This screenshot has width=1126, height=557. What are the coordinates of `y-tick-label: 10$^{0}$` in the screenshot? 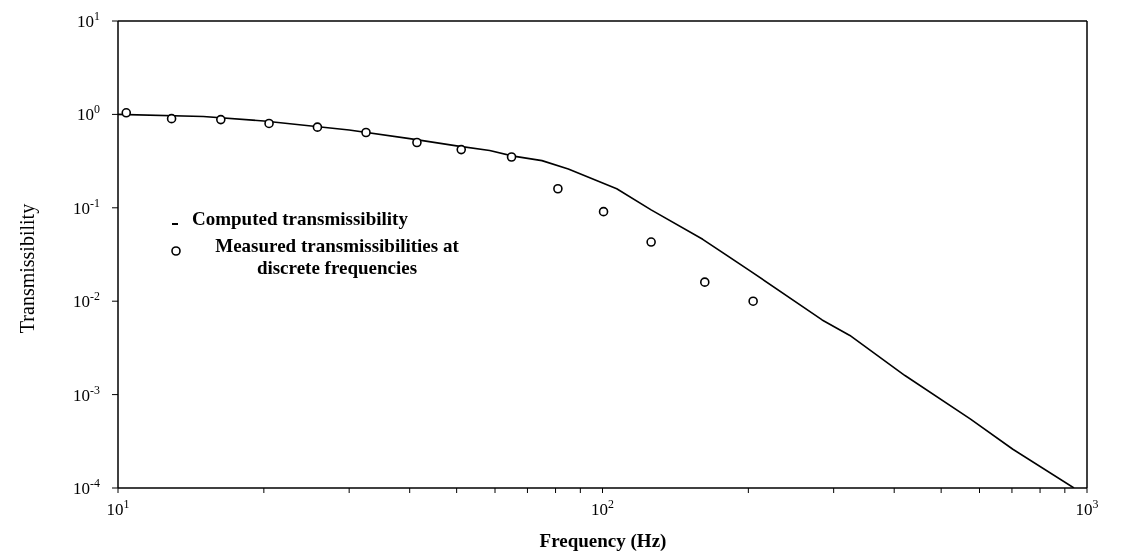 It's located at (89, 113).